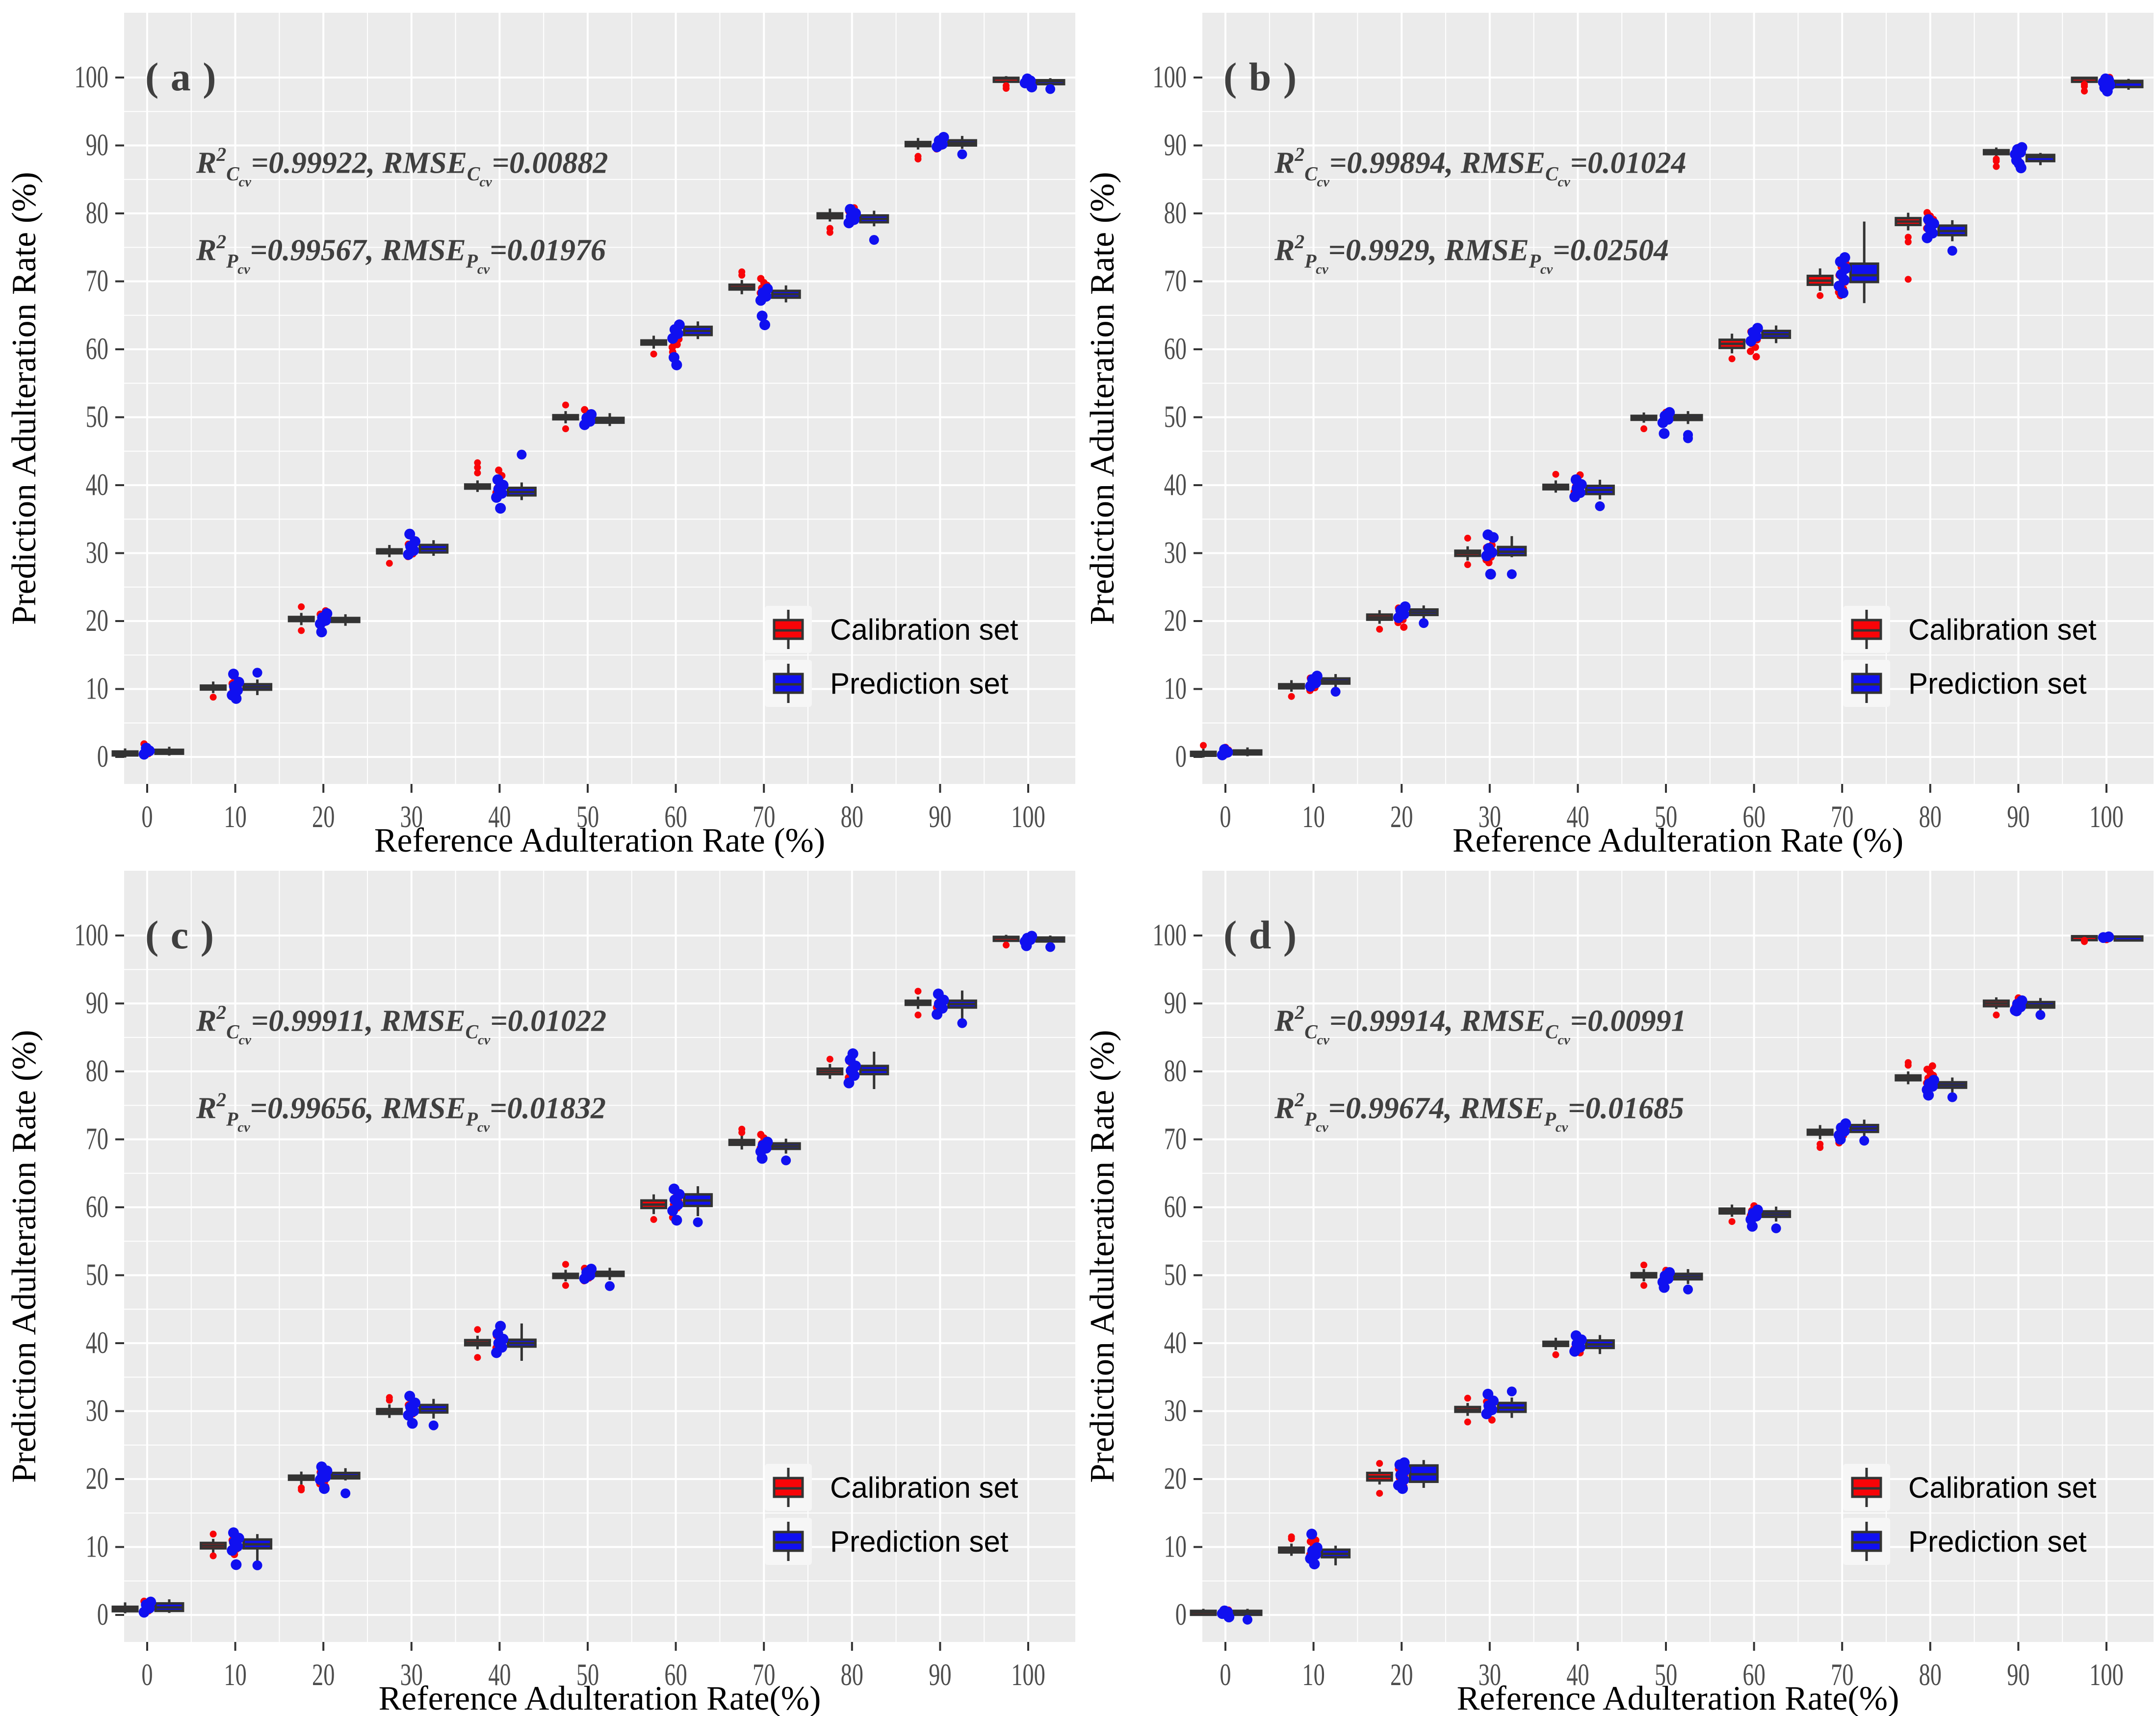 The height and width of the screenshot is (1716, 2156). What do you see at coordinates (1471, 254) in the screenshot?
I see `stats-line-2: R2Pcv=0.9929, RMSEPcv=0.02504` at bounding box center [1471, 254].